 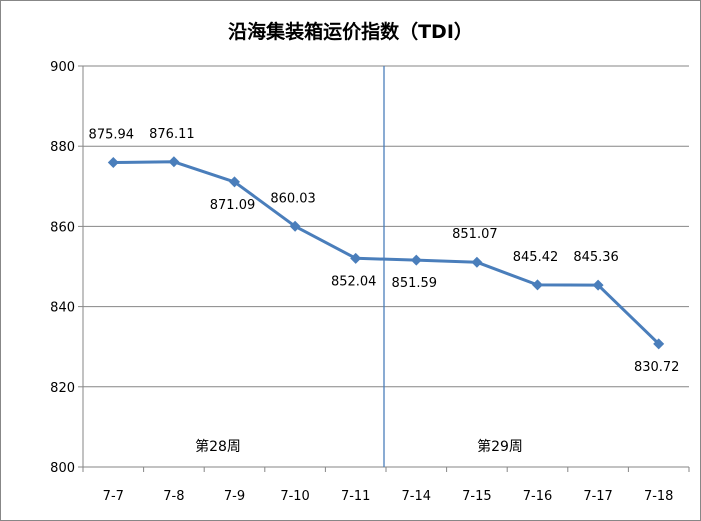 I want to click on x-tick-label: 7-11, so click(x=356, y=496).